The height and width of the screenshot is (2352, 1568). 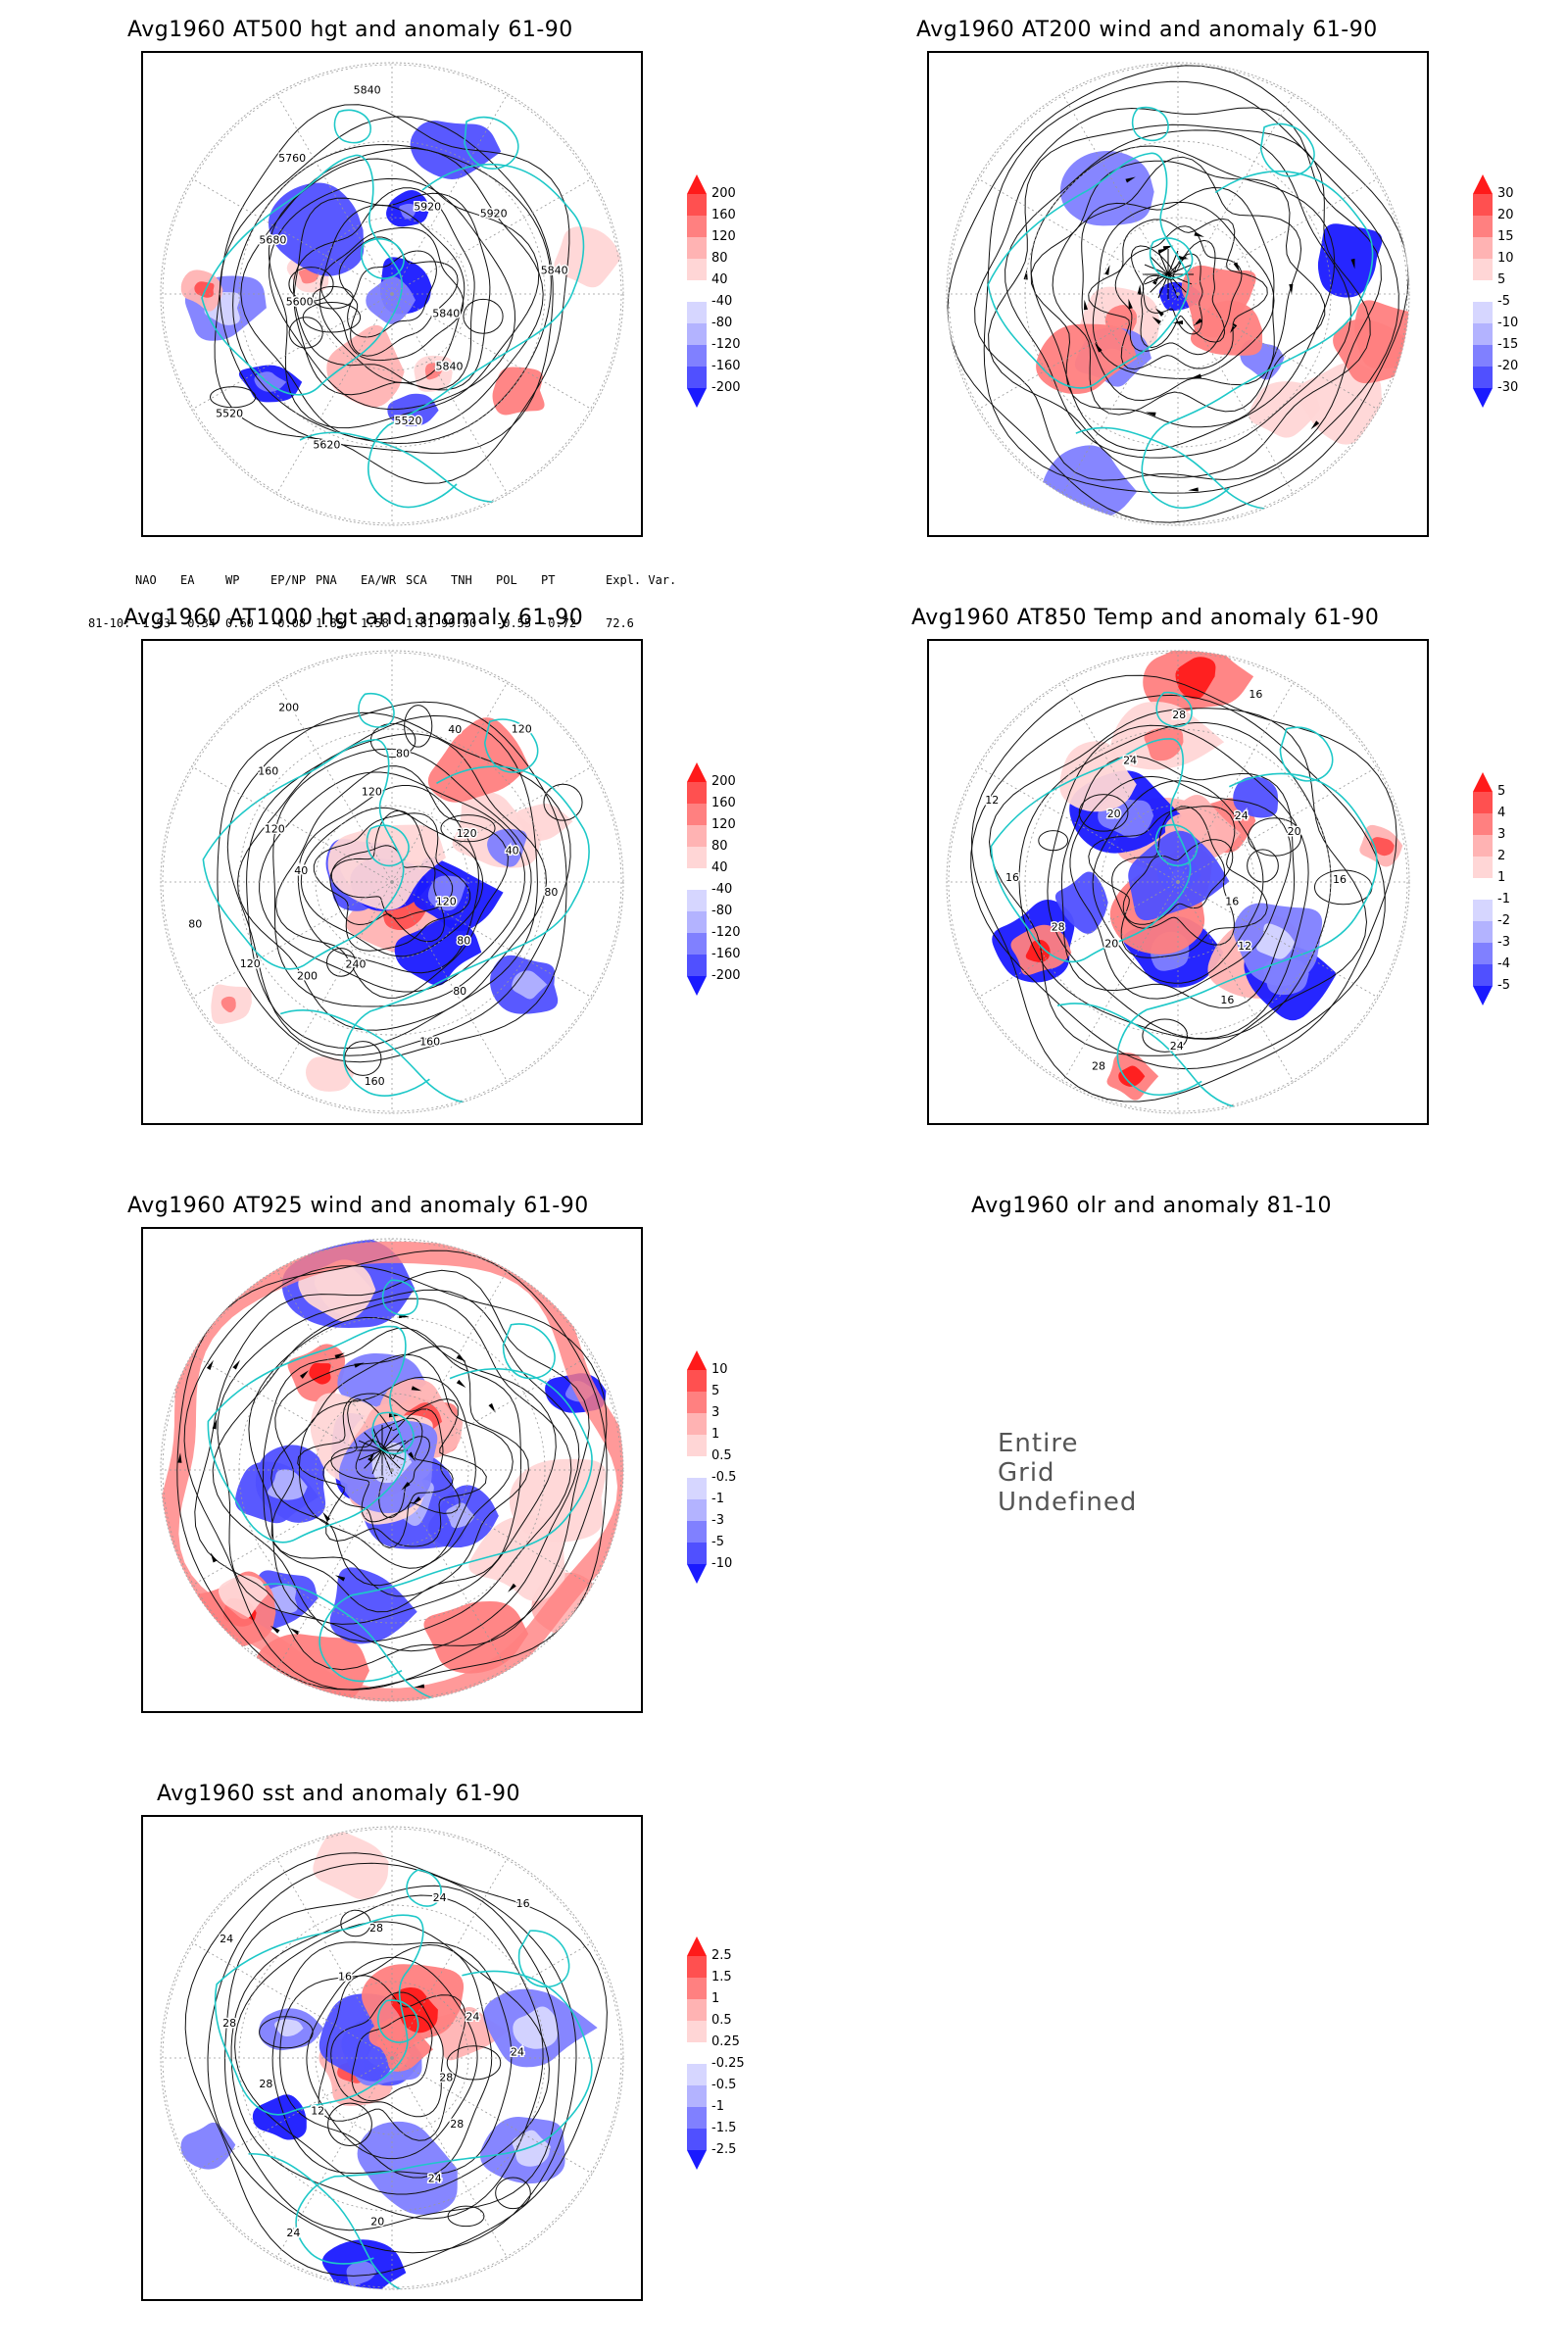 I want to click on map-frame, so click(x=392, y=1470).